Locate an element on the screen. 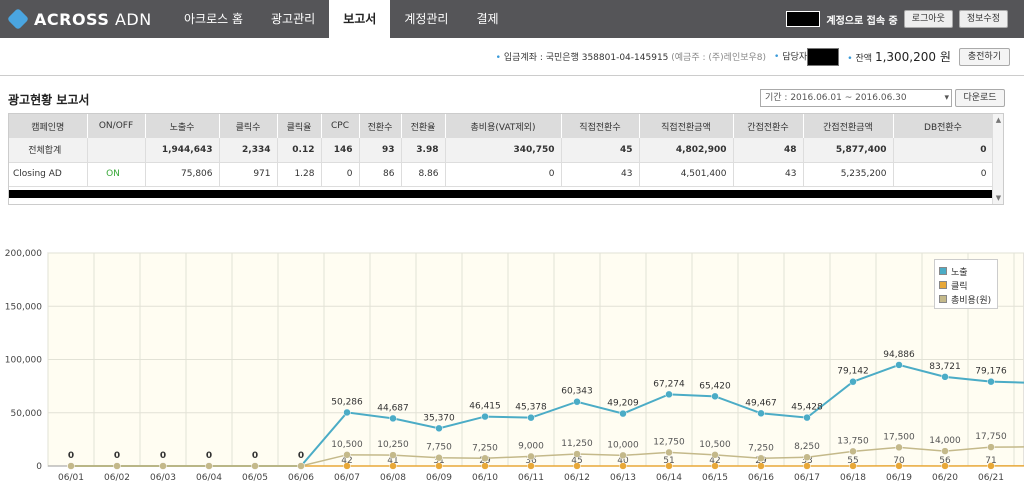 The width and height of the screenshot is (1024, 501). column-header: 전환수 is located at coordinates (380, 126).